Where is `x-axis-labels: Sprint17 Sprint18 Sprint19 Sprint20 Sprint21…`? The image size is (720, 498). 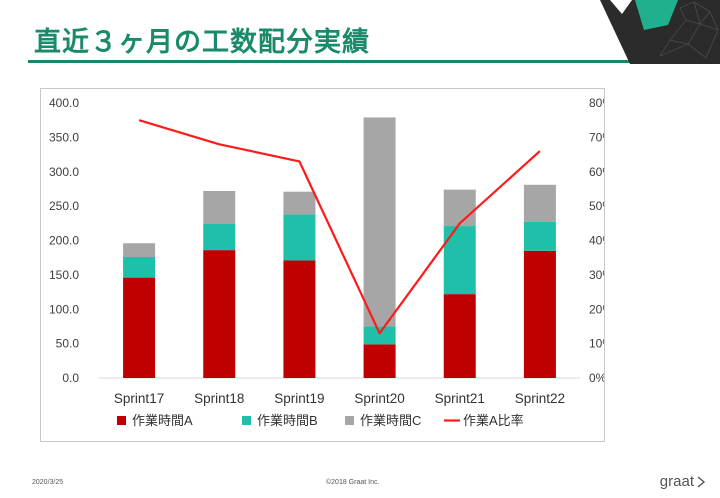
x-axis-labels: Sprint17 Sprint18 Sprint19 Sprint20 Sprint21… is located at coordinates (339, 398).